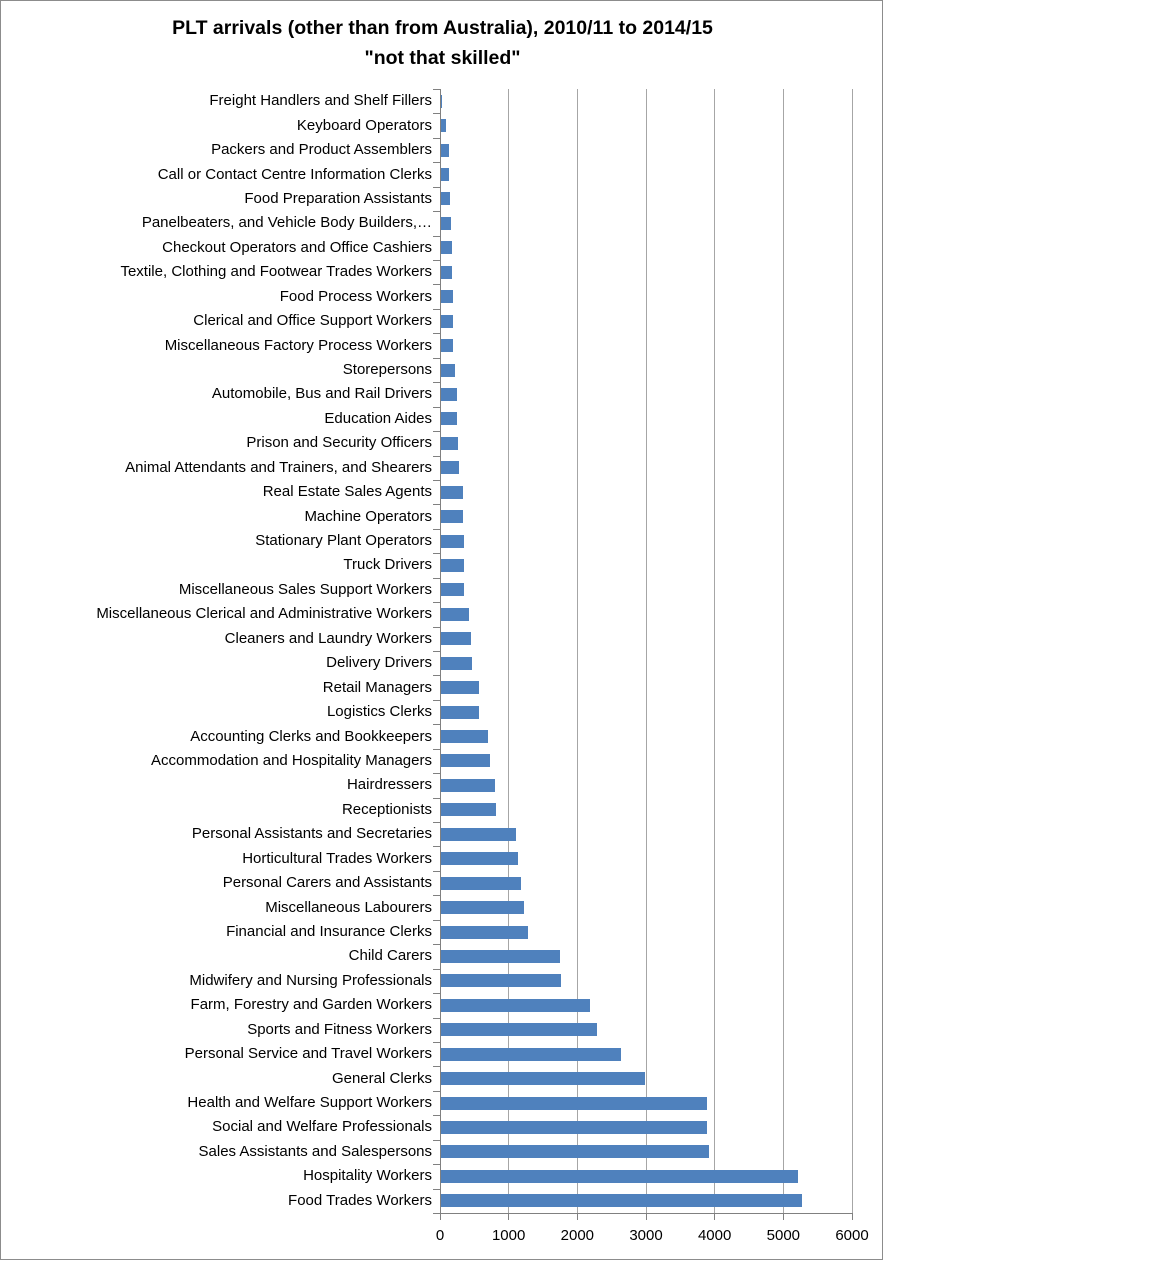 This screenshot has width=1152, height=1263. Describe the element at coordinates (321, 150) in the screenshot. I see `category-label: Packers and Product Assemblers` at that location.